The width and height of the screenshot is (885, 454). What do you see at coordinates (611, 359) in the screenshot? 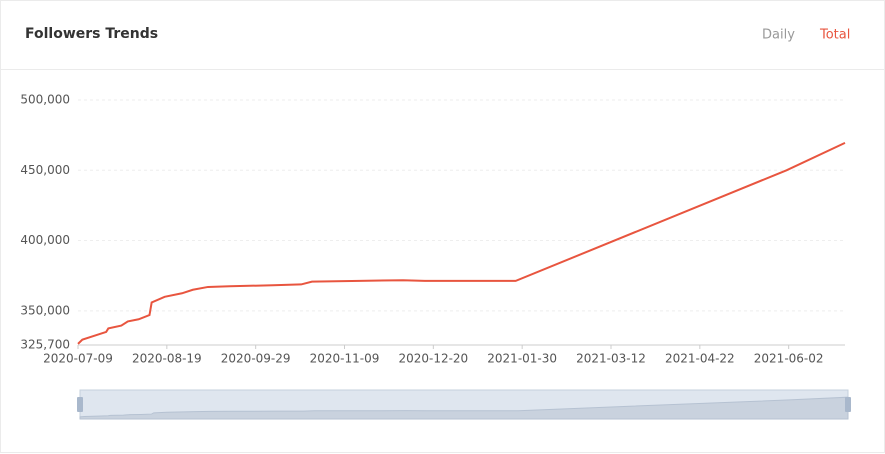
I see `x-tick-label: 2021-03-12` at bounding box center [611, 359].